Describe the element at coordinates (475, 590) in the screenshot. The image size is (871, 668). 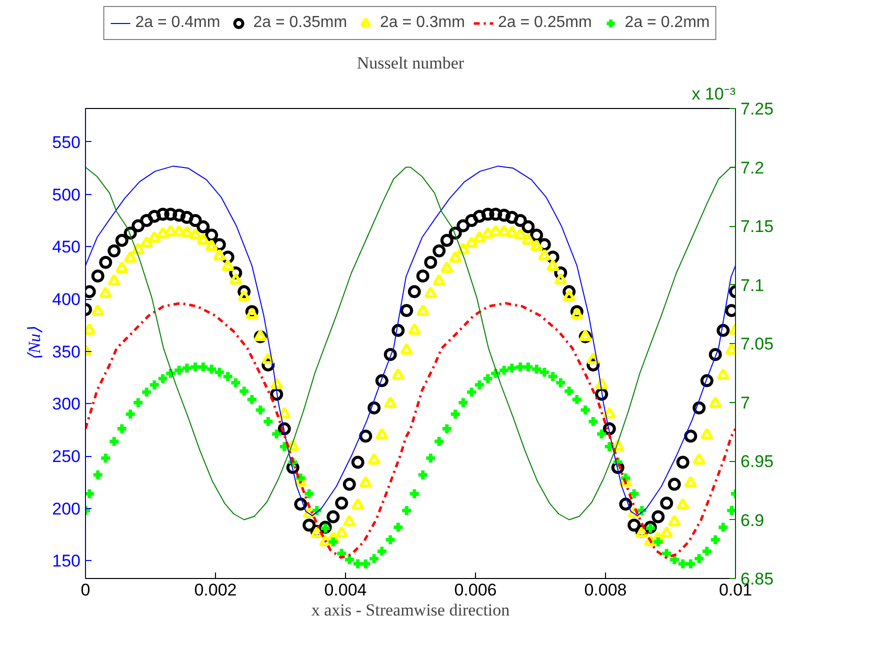
I see `x-tick-label: 0.006` at that location.